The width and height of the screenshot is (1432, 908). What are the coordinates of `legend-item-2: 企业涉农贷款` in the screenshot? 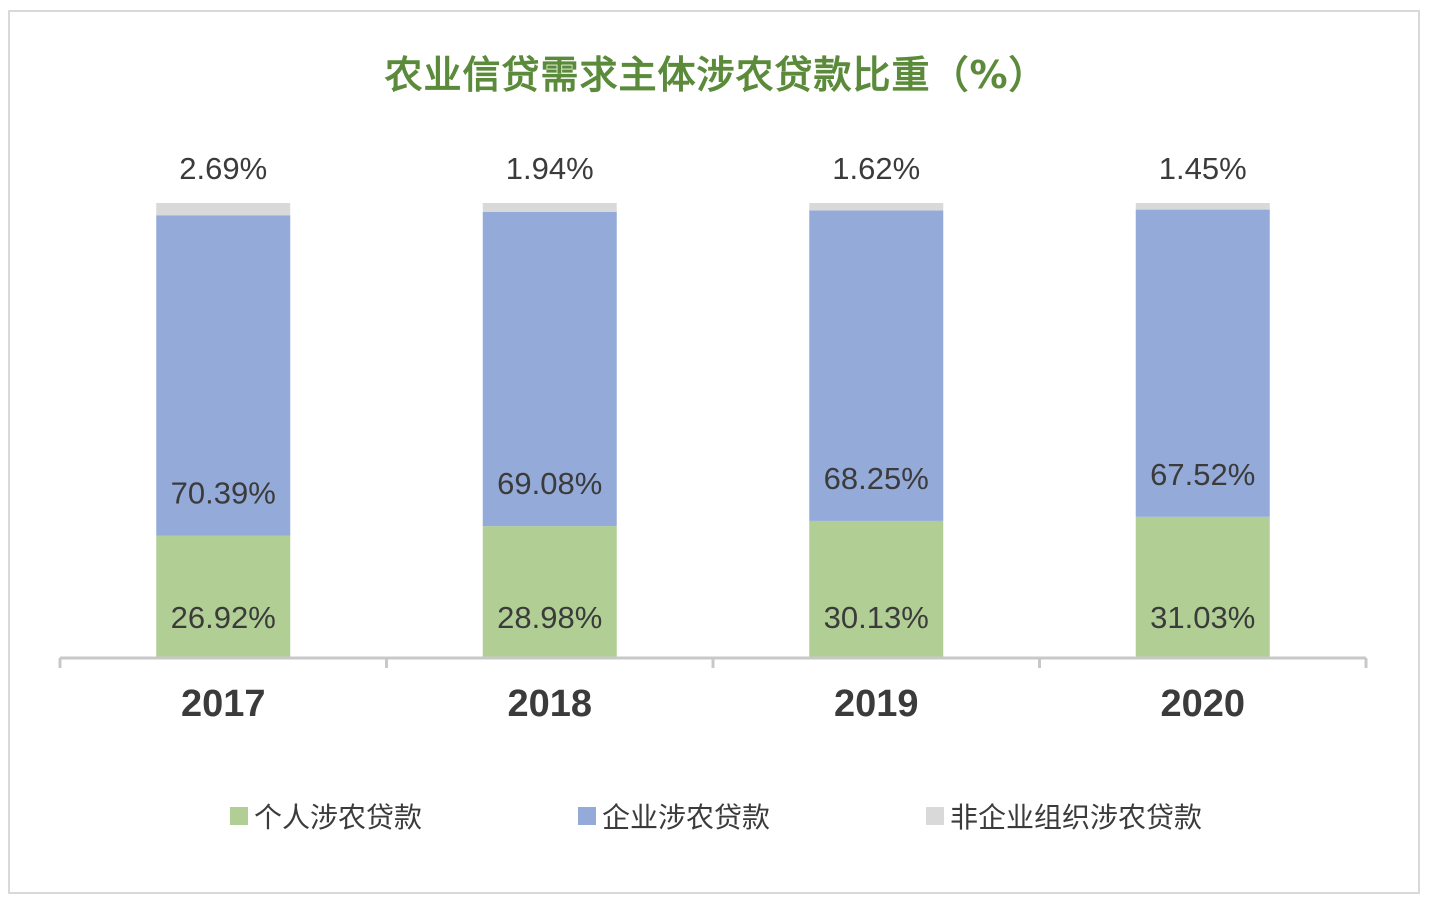 It's located at (674, 816).